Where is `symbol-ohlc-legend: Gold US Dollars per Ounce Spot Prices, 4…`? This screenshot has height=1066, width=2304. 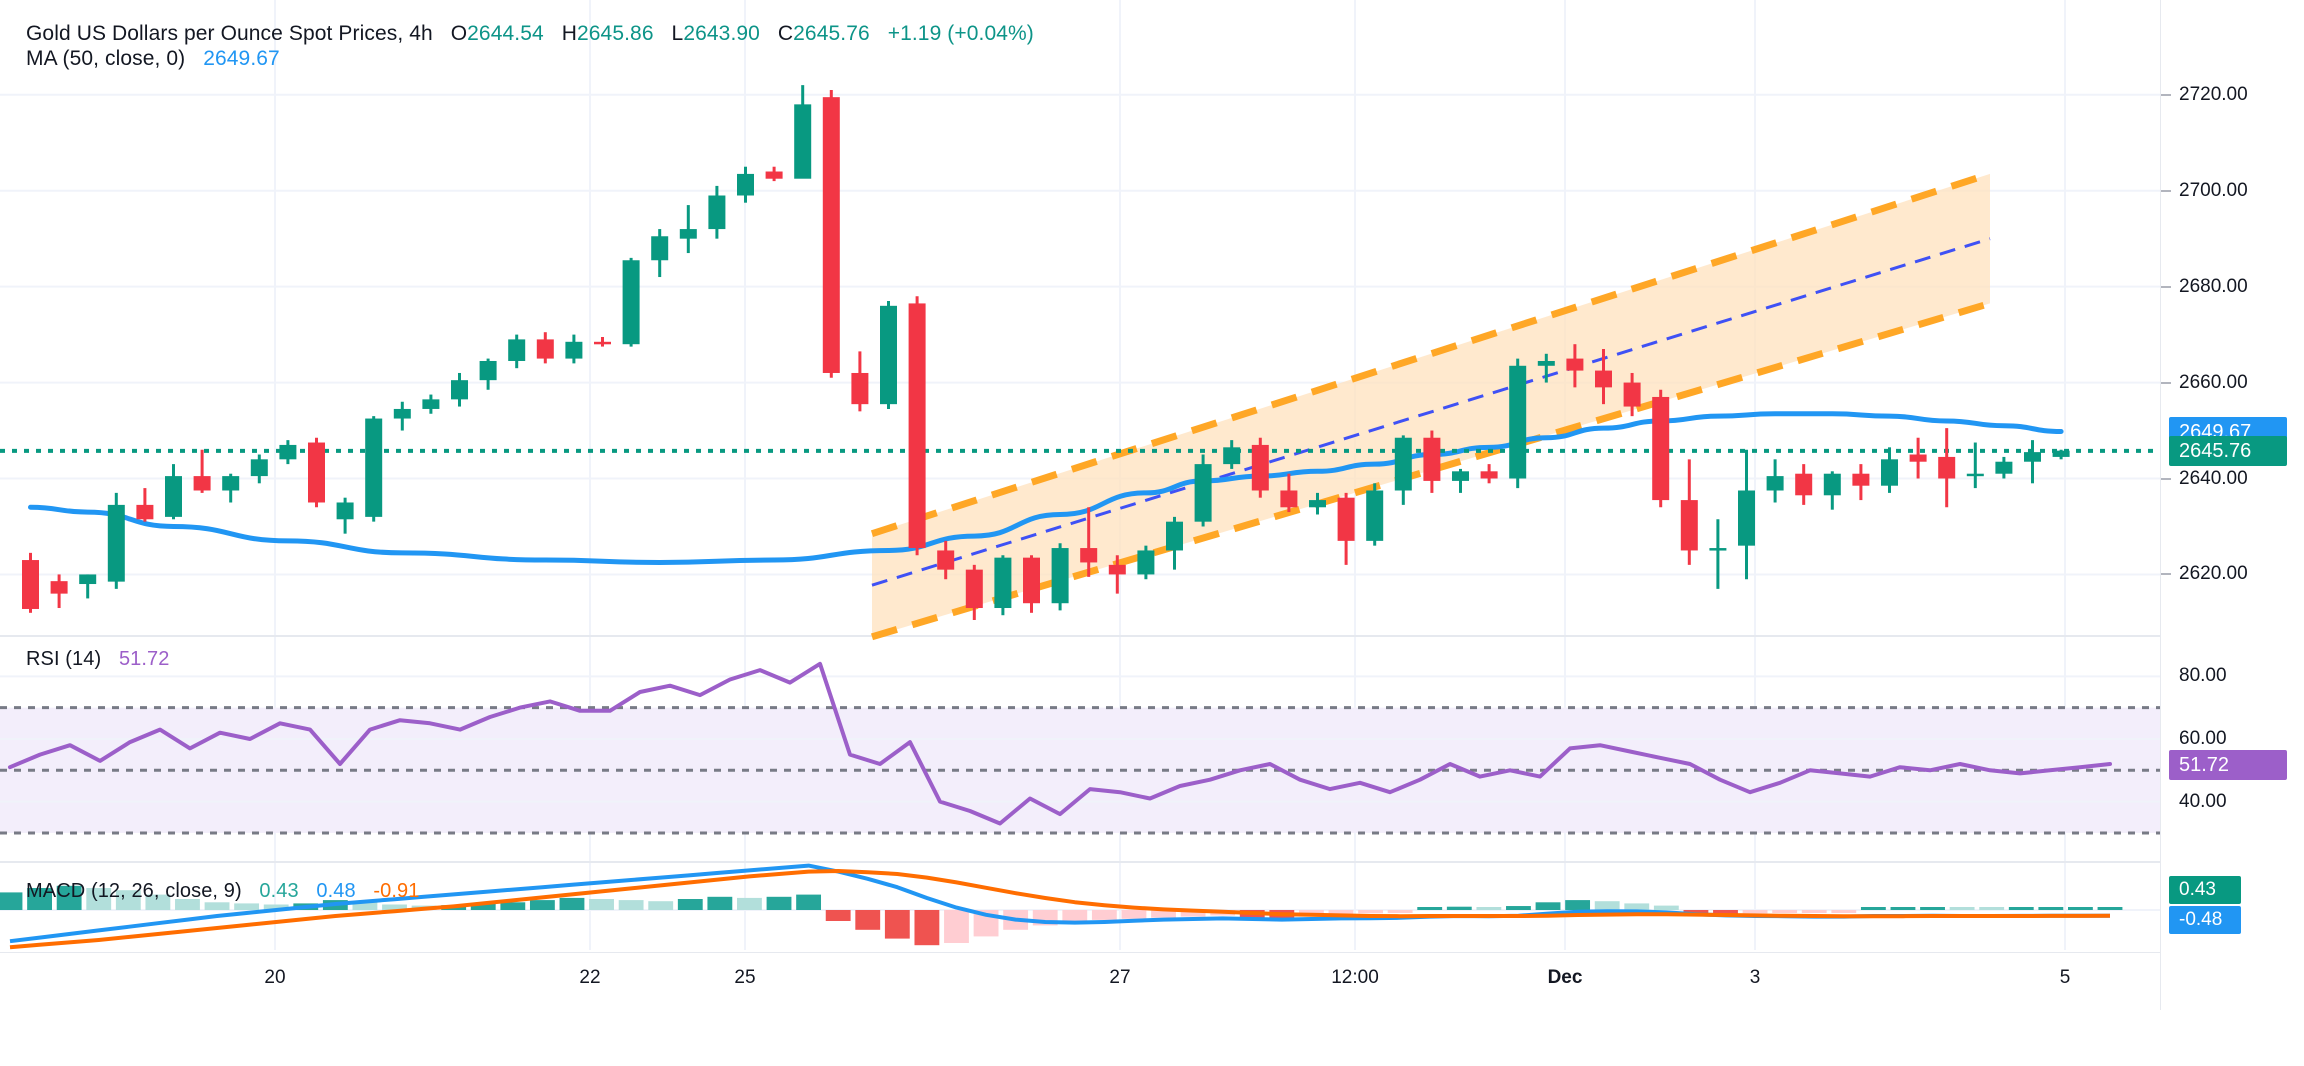
symbol-ohlc-legend: Gold US Dollars per Ounce Spot Prices, 4… is located at coordinates (530, 34).